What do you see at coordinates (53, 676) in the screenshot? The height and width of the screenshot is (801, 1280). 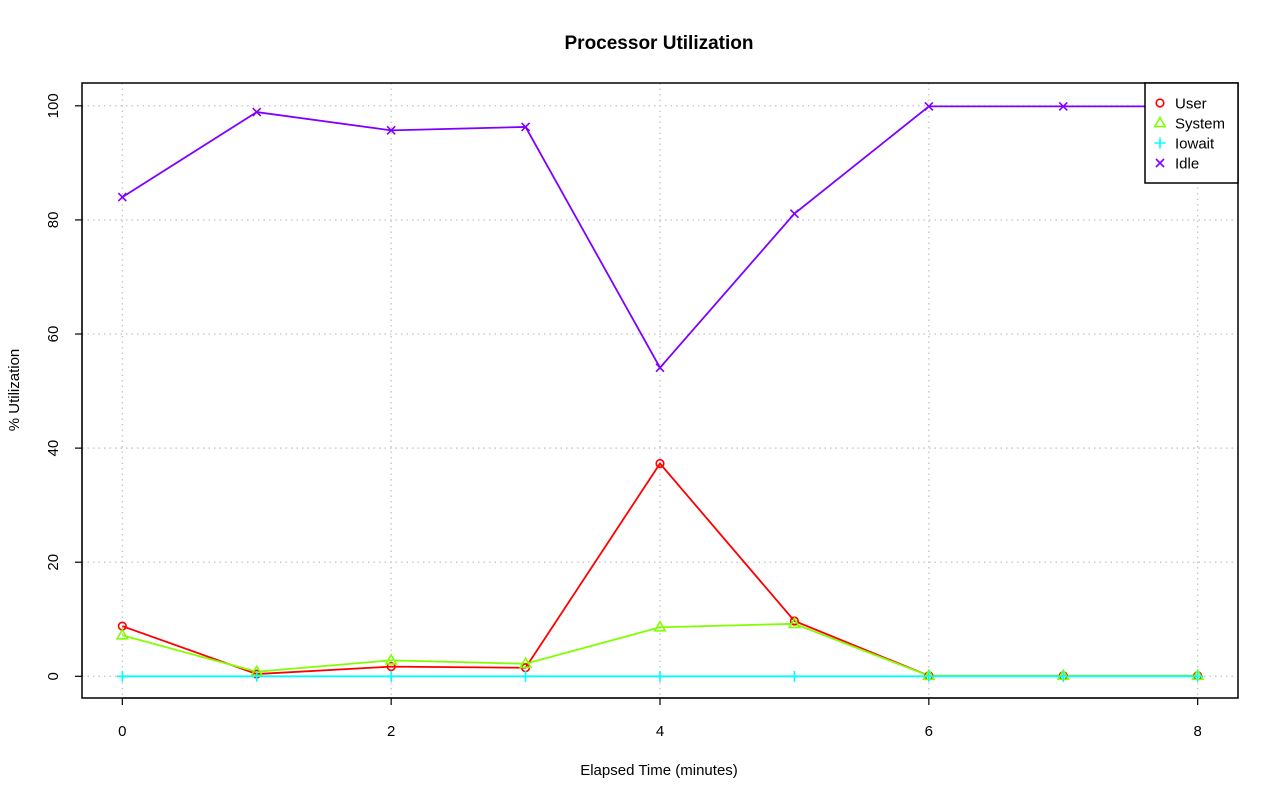 I see `y-tick-label: 0` at bounding box center [53, 676].